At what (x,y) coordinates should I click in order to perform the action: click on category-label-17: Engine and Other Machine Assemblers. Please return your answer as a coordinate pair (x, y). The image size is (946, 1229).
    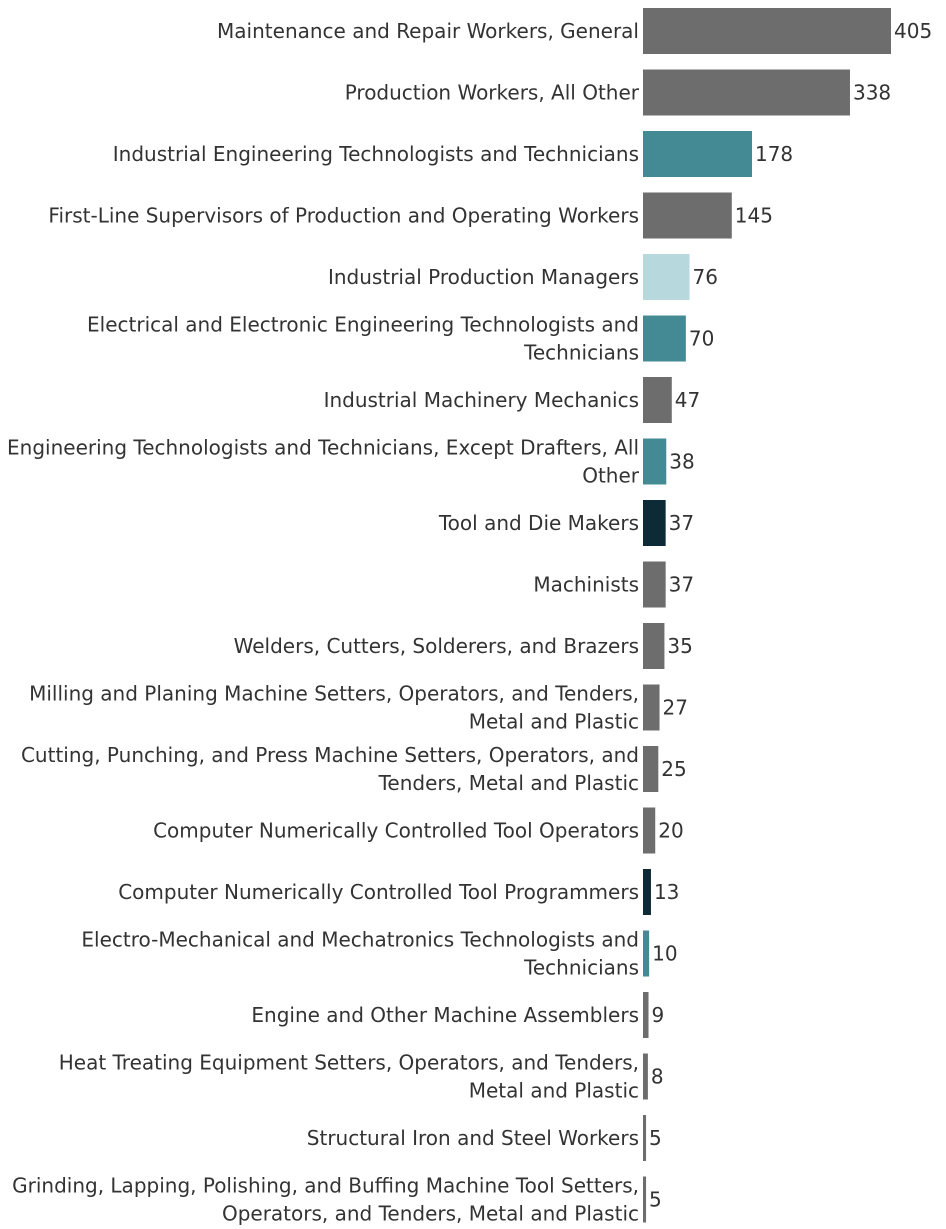
    Looking at the image, I should click on (445, 1015).